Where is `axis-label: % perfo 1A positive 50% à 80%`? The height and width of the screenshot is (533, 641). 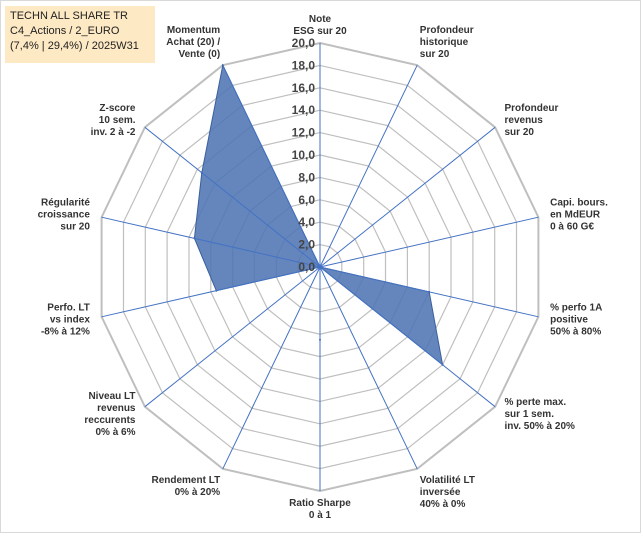
axis-label: % perfo 1A positive 50% à 80% is located at coordinates (576, 320).